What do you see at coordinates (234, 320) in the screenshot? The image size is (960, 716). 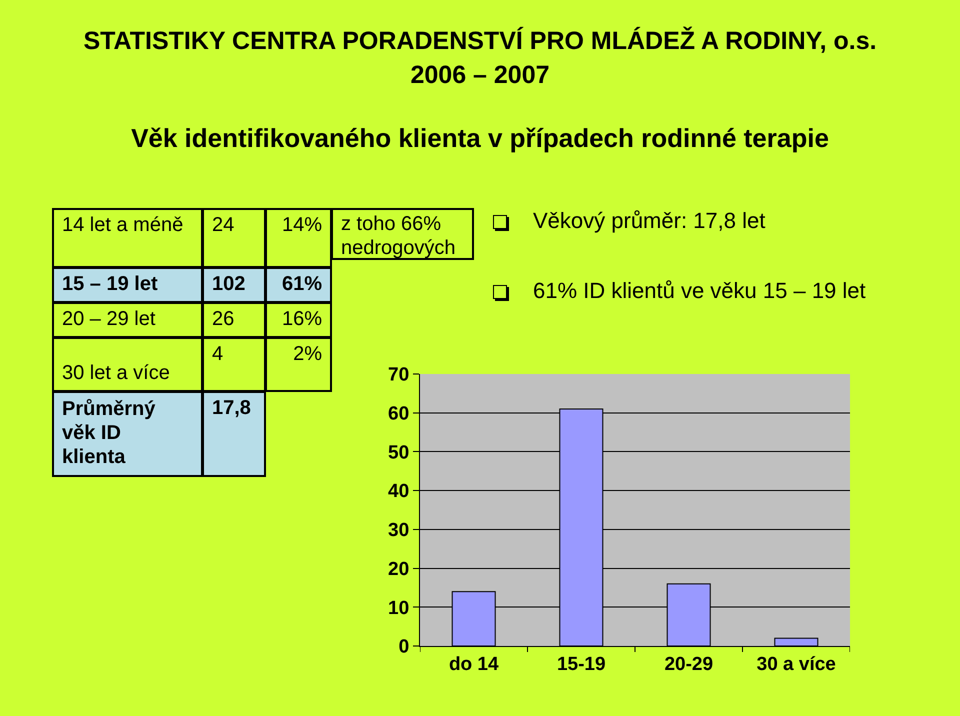 I see `table-cell: 26` at bounding box center [234, 320].